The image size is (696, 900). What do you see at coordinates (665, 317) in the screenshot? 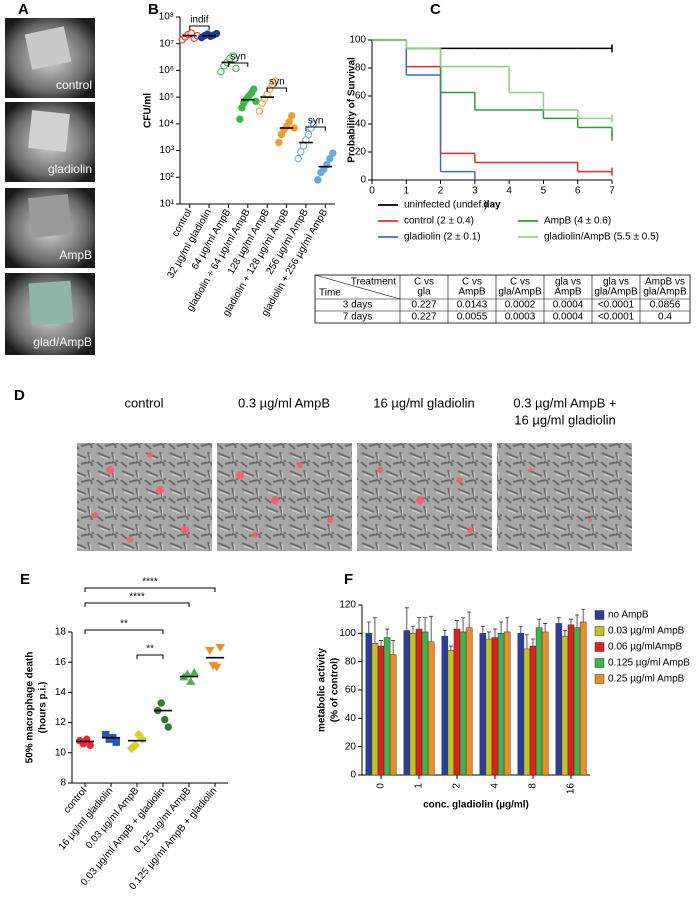
I see `table-cell: 0.4` at bounding box center [665, 317].